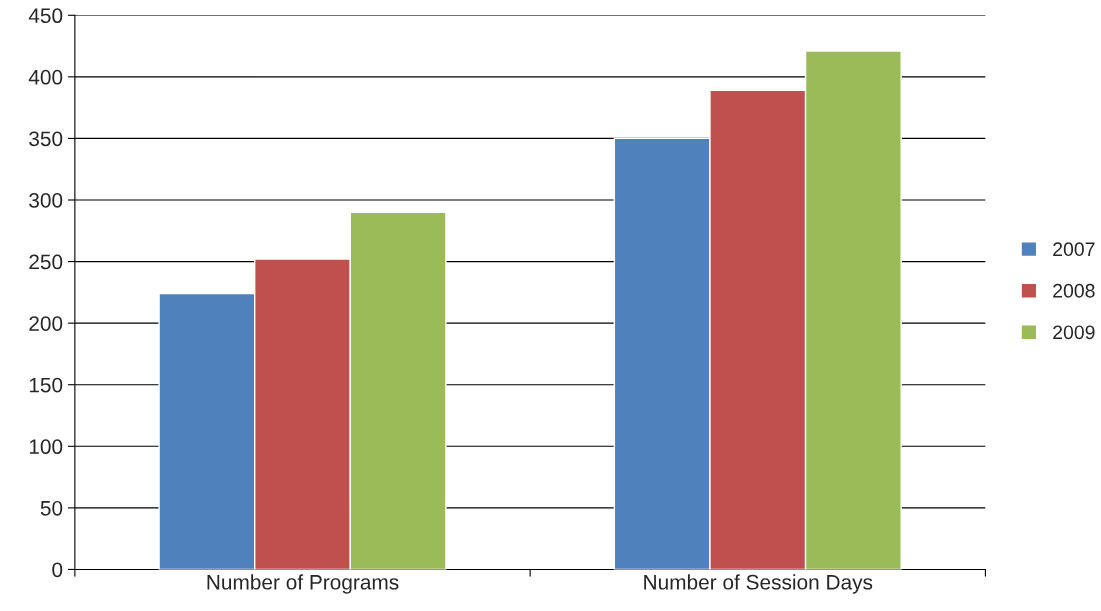 Image resolution: width=1101 pixels, height=611 pixels. I want to click on y-tick-label: 0, so click(57, 570).